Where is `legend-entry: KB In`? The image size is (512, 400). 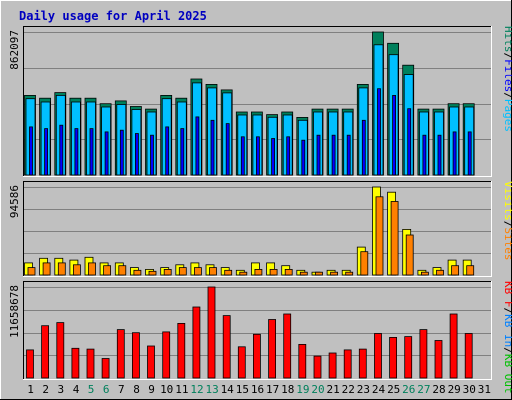 legend-entry: KB In is located at coordinates (507, 330).